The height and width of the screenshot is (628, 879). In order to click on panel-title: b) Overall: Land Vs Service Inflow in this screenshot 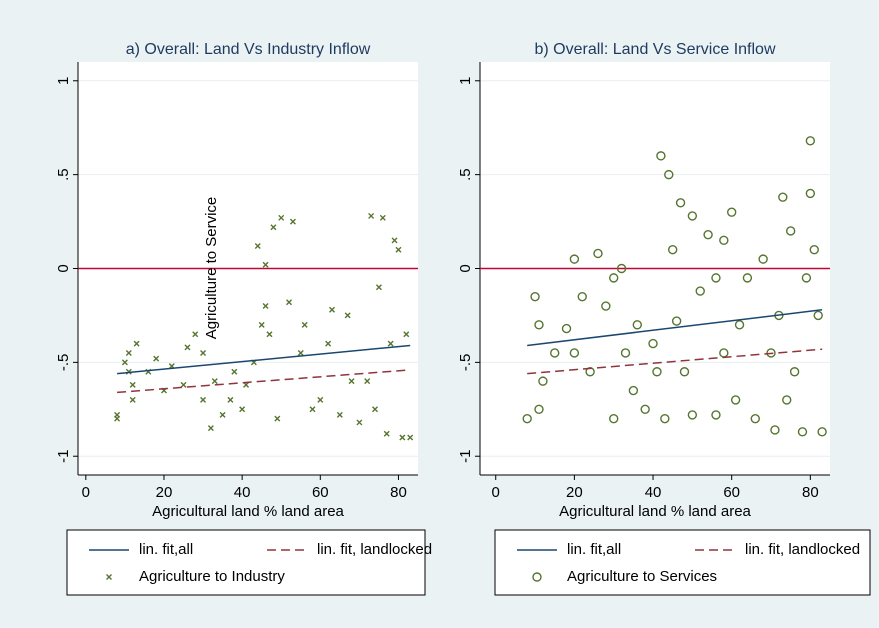, I will do `click(655, 49)`.